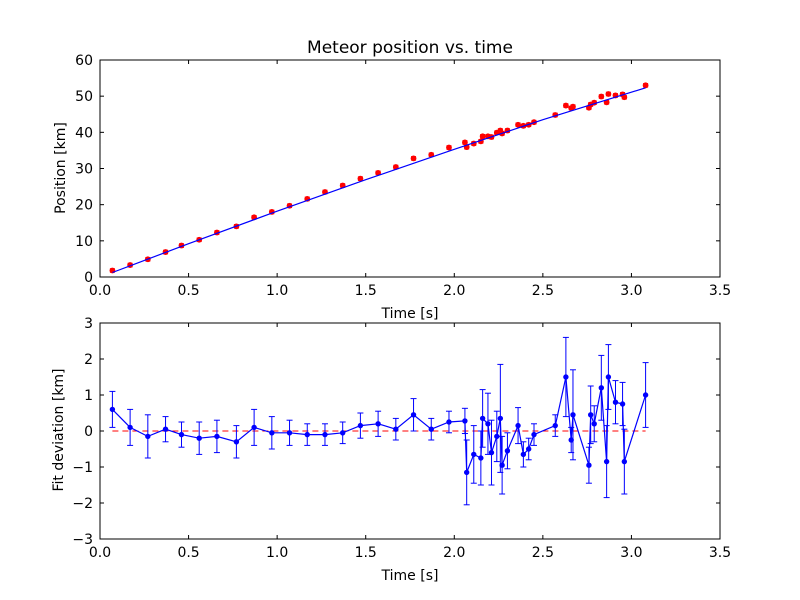 This screenshot has width=800, height=600. What do you see at coordinates (82, 504) in the screenshot?
I see `y-tick-label: −2` at bounding box center [82, 504].